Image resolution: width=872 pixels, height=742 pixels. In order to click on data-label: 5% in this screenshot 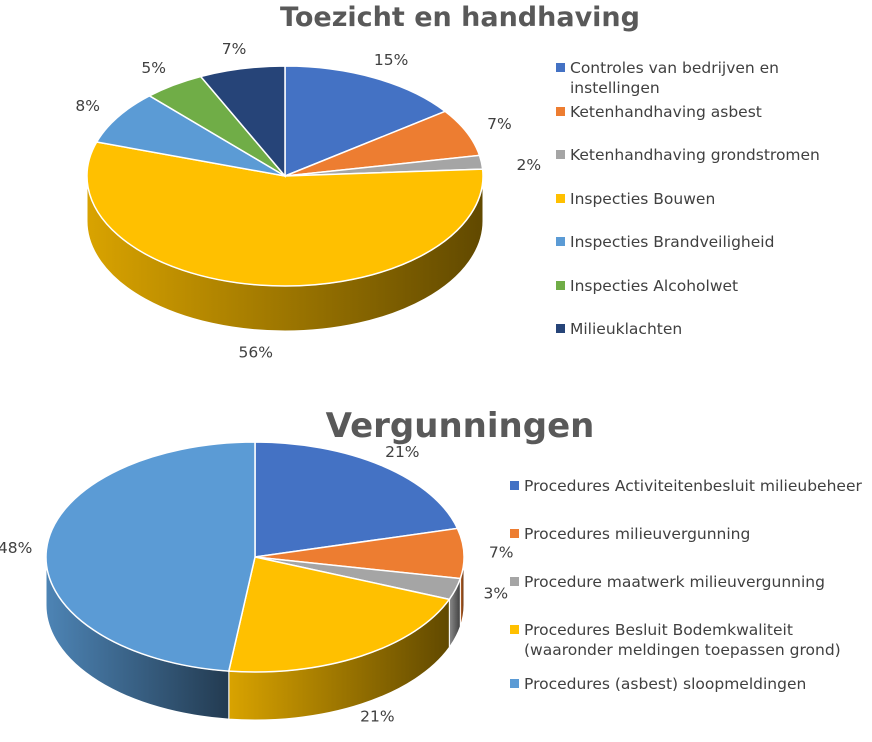, I will do `click(153, 68)`.